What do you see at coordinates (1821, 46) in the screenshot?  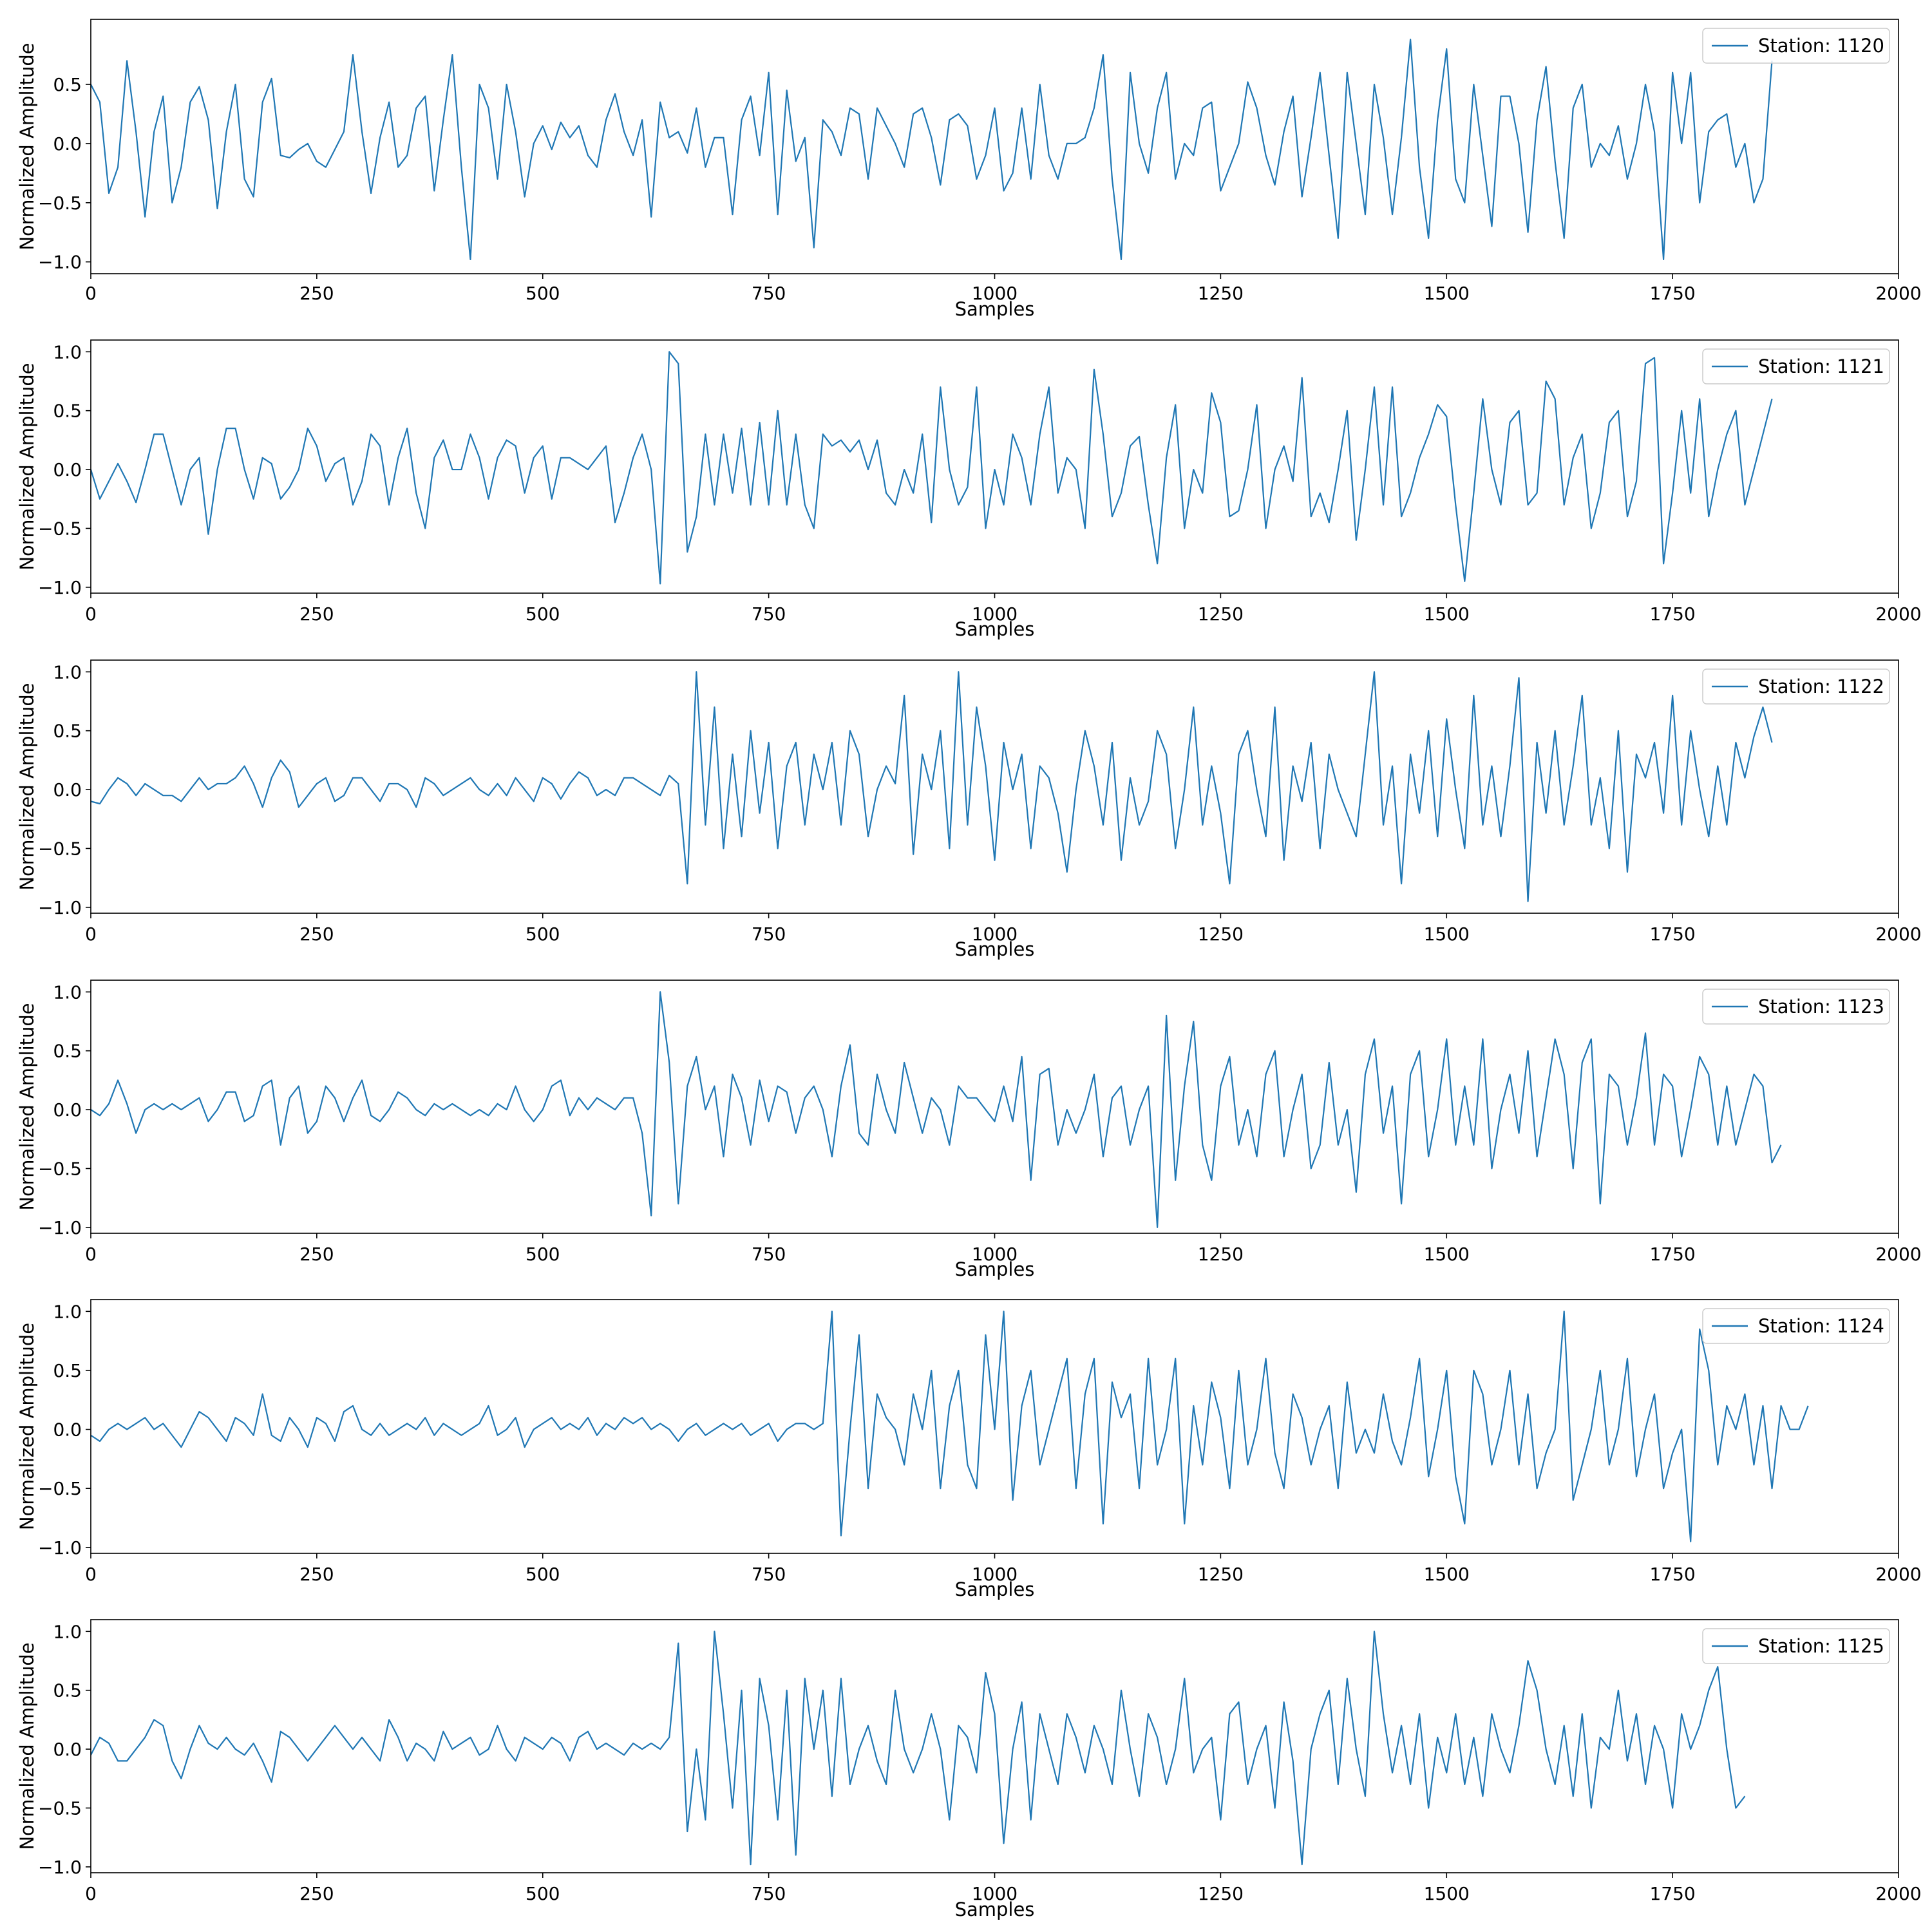 I see `legend-label: Station: 1120` at bounding box center [1821, 46].